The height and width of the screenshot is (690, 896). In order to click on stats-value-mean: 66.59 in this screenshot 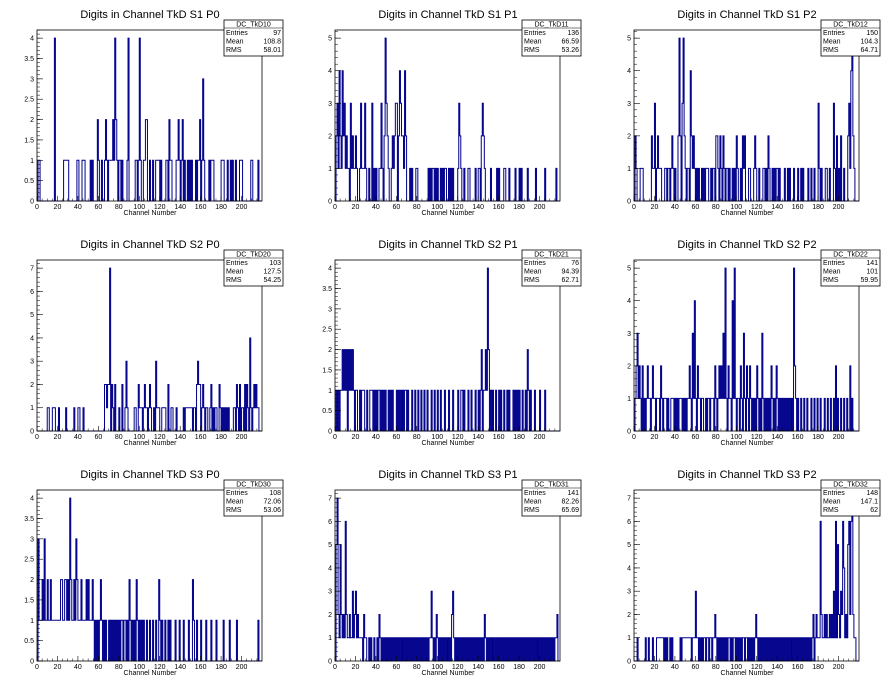, I will do `click(570, 42)`.